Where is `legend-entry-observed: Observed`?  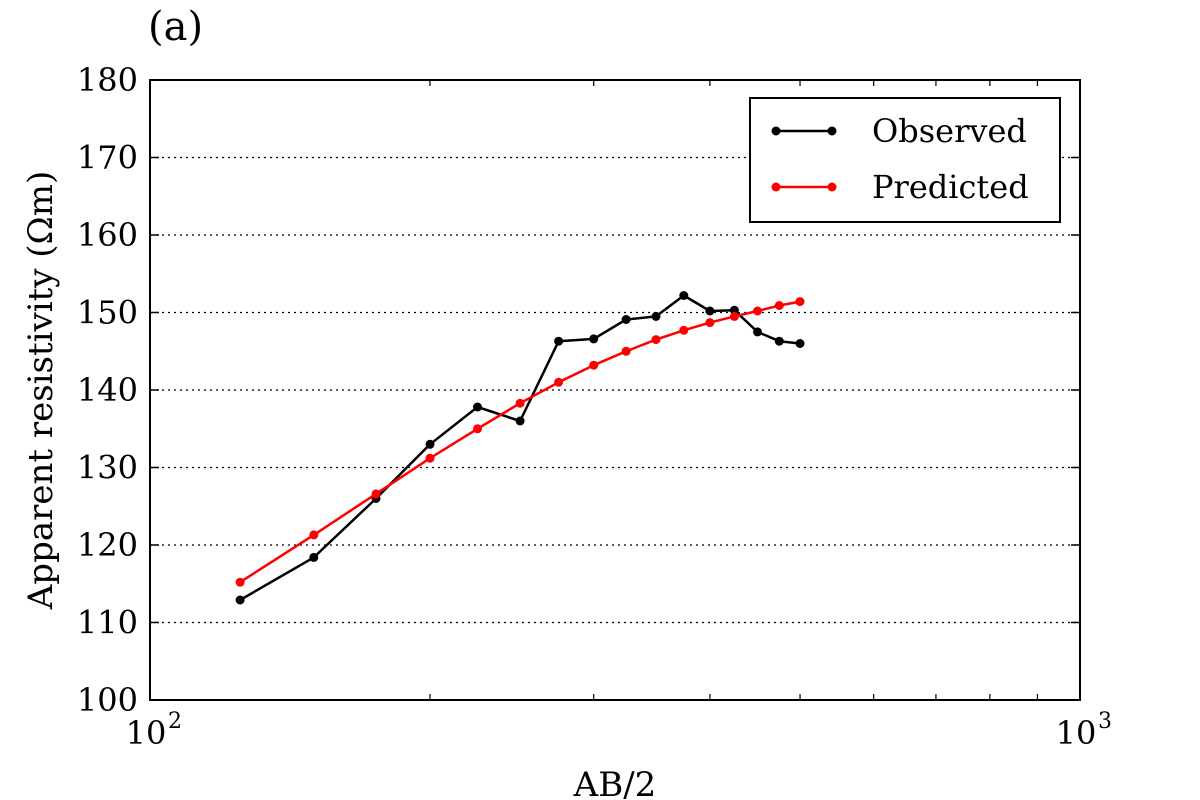
legend-entry-observed: Observed is located at coordinates (899, 131).